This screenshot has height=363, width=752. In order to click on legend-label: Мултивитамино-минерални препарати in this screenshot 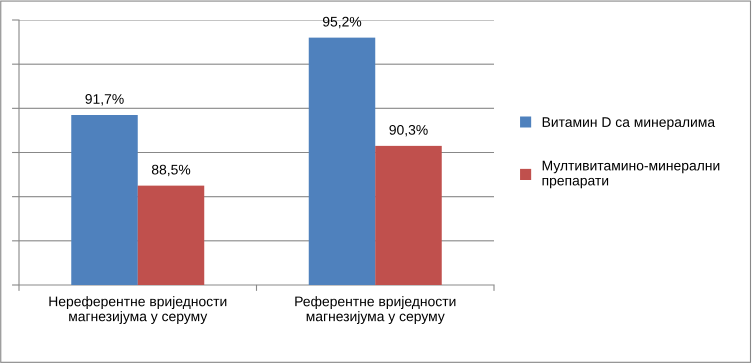, I will do `click(631, 174)`.